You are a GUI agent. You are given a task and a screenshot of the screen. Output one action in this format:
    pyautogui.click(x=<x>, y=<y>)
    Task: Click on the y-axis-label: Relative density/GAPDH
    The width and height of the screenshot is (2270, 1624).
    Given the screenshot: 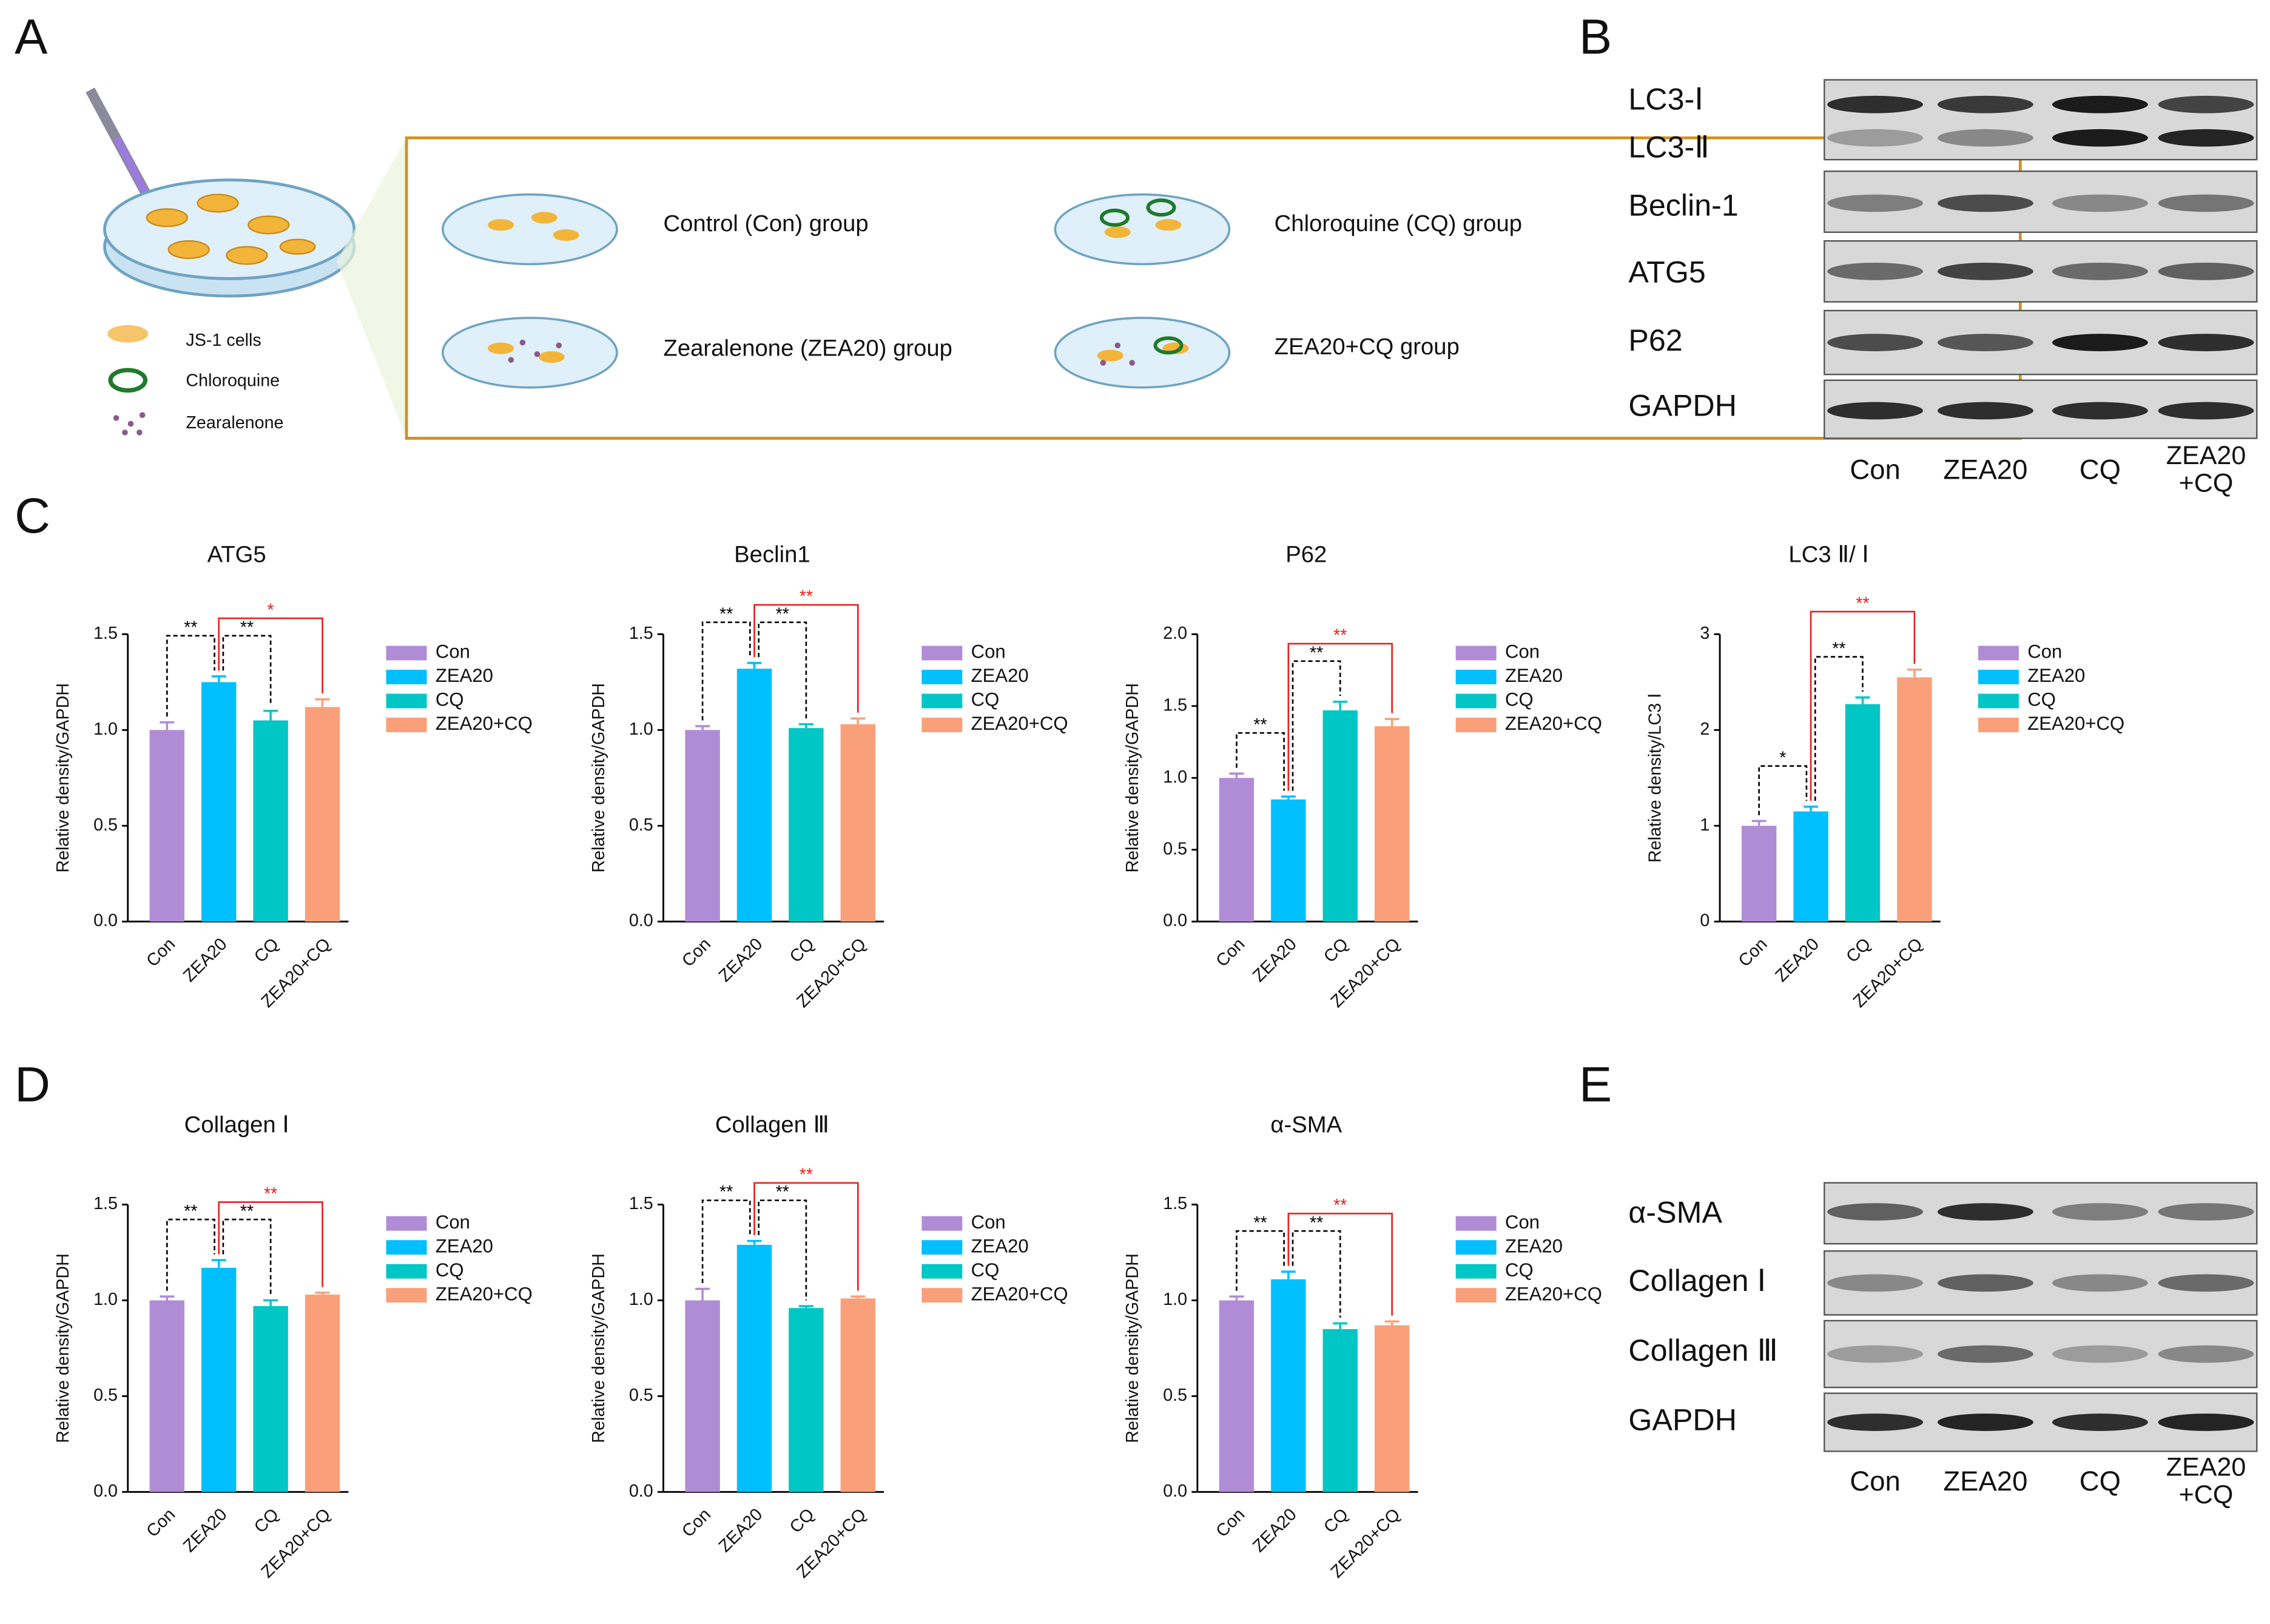 What is the action you would take?
    pyautogui.click(x=63, y=778)
    